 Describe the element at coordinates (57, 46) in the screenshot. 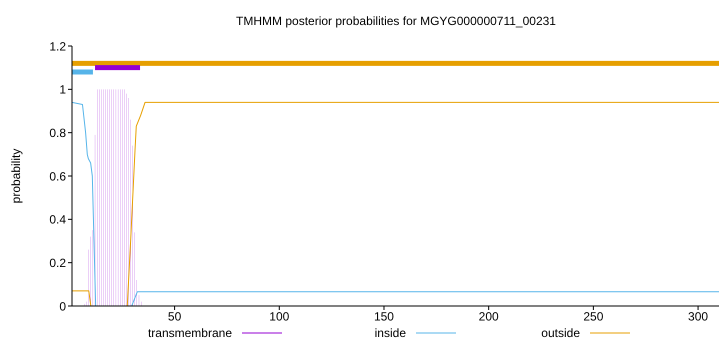

I see `y-tick-label: 1.2` at that location.